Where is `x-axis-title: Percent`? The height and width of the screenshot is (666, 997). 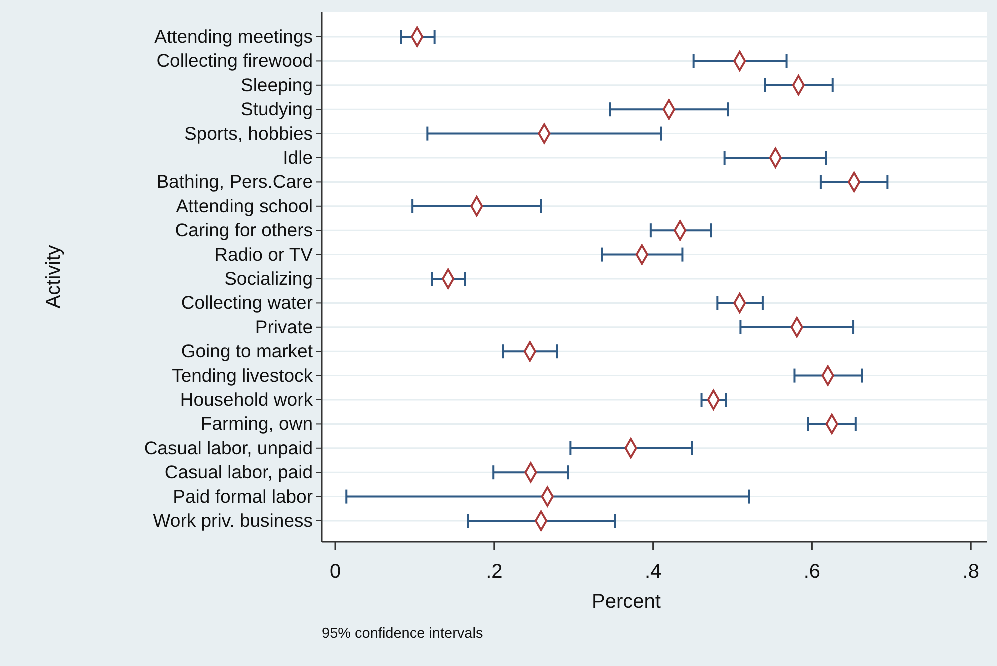 x-axis-title: Percent is located at coordinates (627, 602).